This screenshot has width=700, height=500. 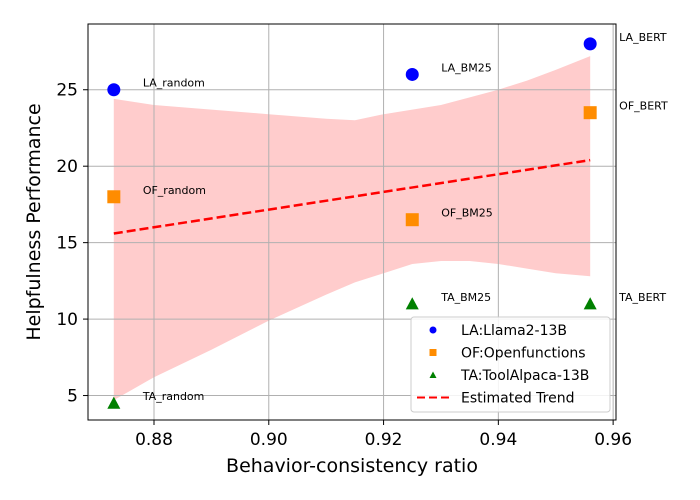 What do you see at coordinates (352, 466) in the screenshot?
I see `x-axis-label: Behavior-consistency ratio` at bounding box center [352, 466].